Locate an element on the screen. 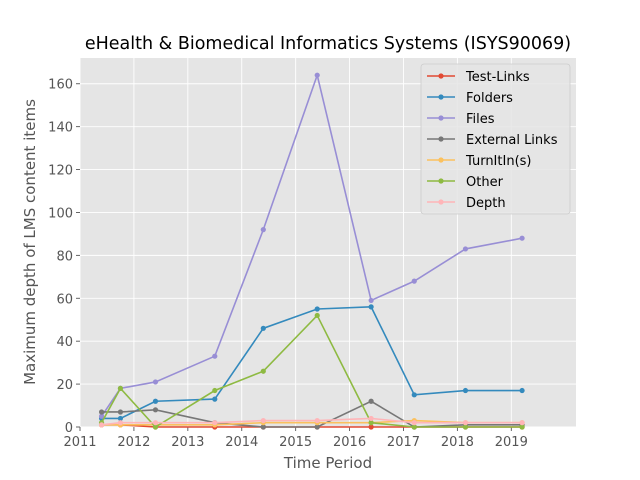  y-tick-label: 100 is located at coordinates (60, 213).